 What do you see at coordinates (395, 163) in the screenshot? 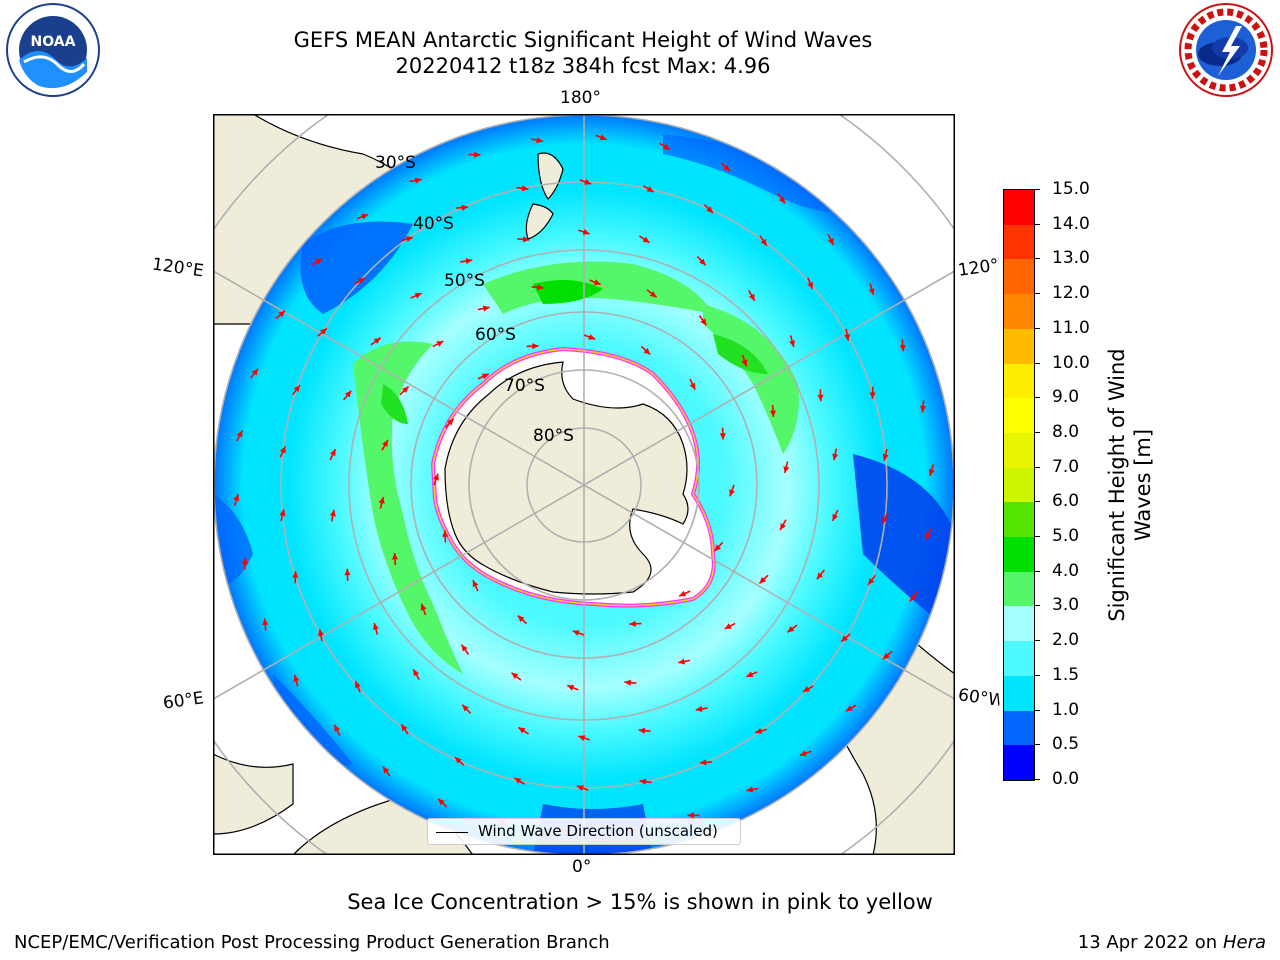
I see `lat-label-30s: 30°S` at bounding box center [395, 163].